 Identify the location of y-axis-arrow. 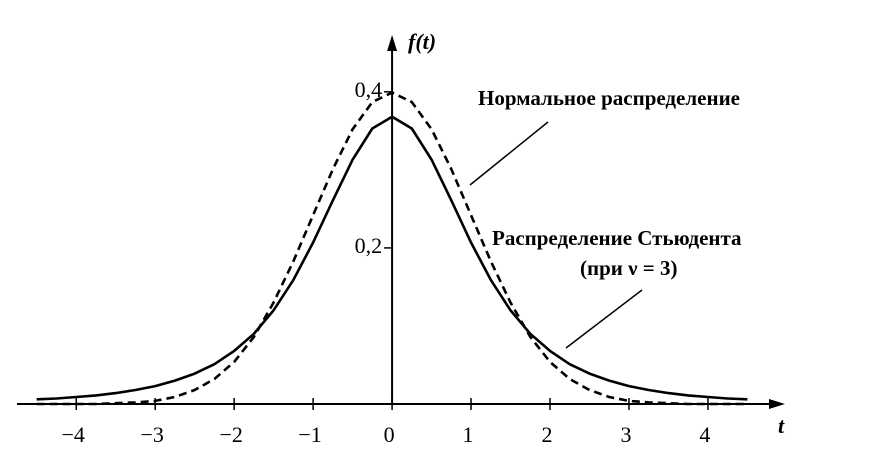
(392, 43).